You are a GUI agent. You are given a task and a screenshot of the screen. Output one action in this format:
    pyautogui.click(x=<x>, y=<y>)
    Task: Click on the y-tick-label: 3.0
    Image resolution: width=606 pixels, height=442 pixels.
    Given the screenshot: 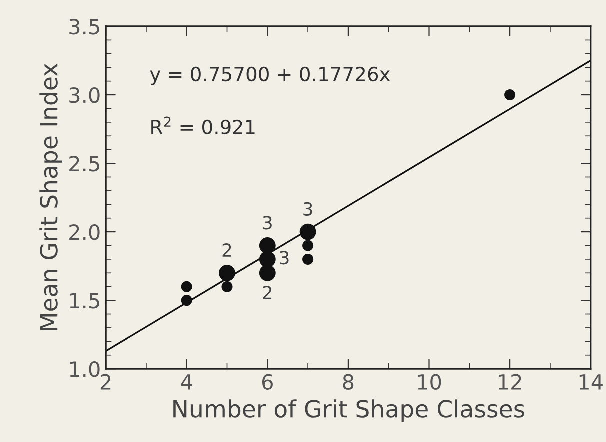 What is the action you would take?
    pyautogui.click(x=85, y=95)
    